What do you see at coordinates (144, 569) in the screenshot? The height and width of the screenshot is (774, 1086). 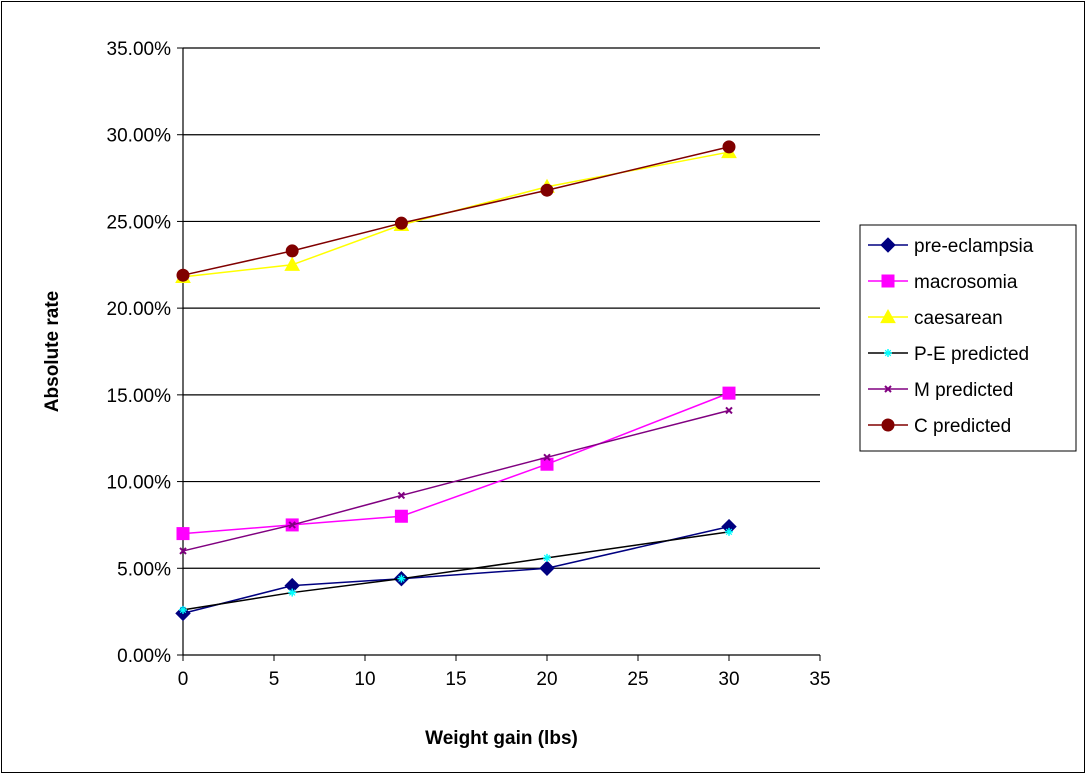 I see `y-tick-label: 5.00%` at bounding box center [144, 569].